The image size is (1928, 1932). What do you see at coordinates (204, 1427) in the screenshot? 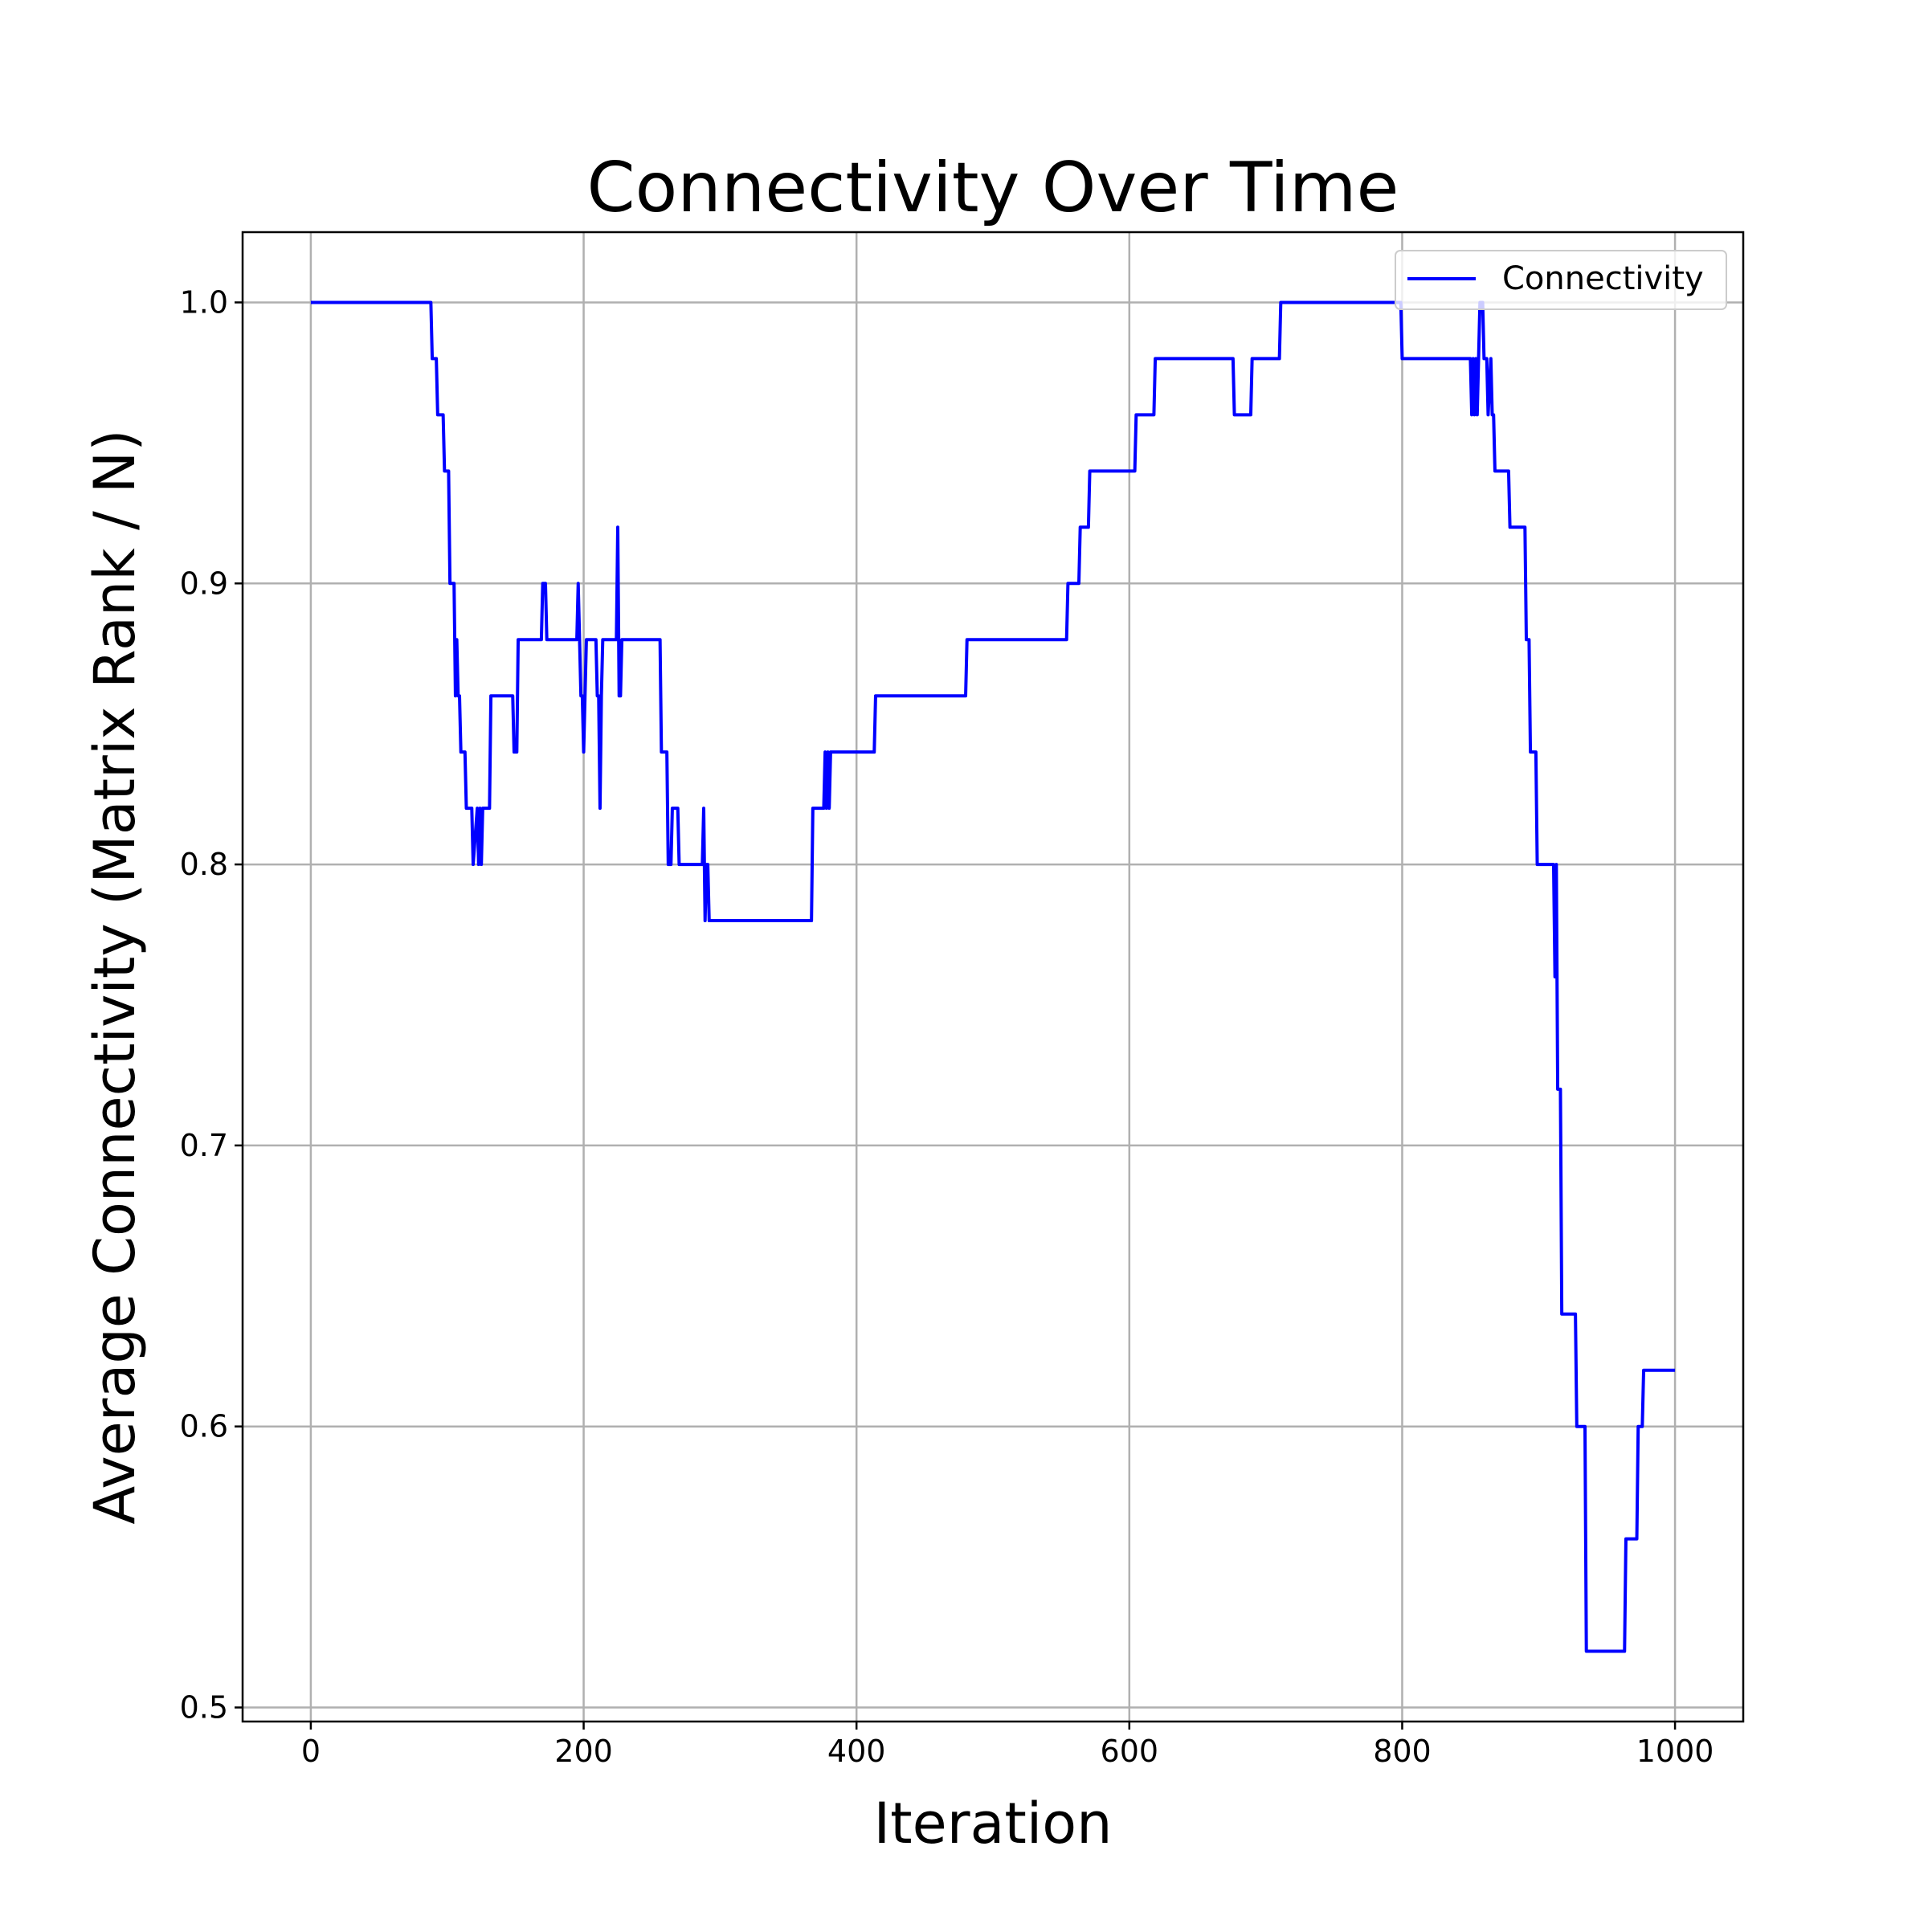
I see `y-tick-label: 0.6` at bounding box center [204, 1427].